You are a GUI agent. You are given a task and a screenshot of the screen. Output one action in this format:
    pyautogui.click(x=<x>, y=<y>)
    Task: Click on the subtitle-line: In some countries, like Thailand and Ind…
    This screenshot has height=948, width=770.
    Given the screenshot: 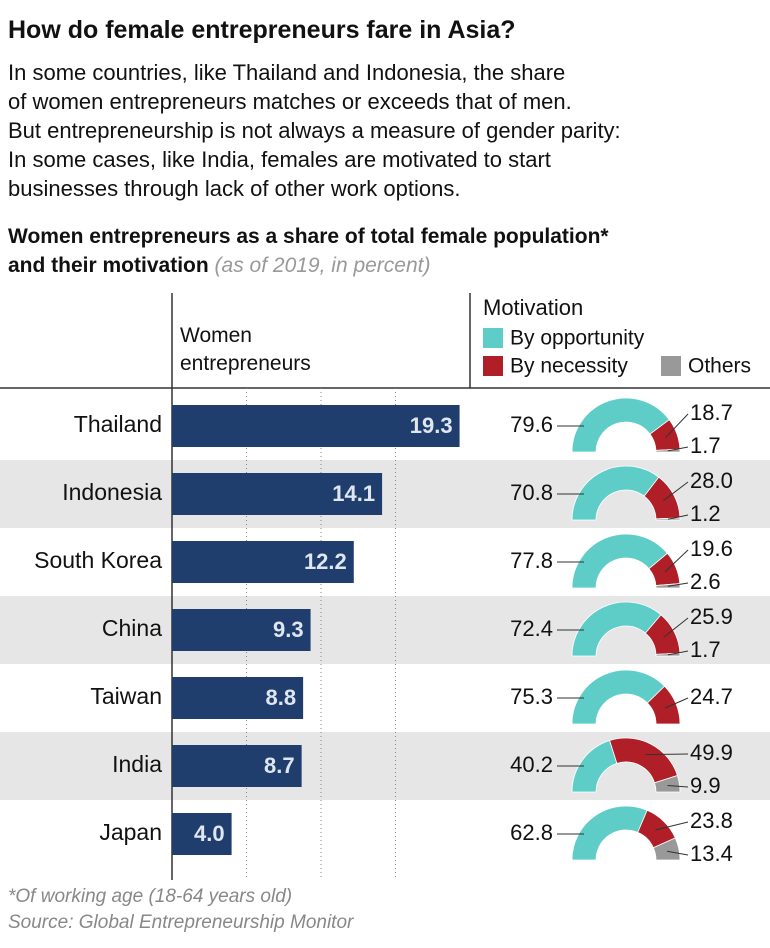 What is the action you would take?
    pyautogui.click(x=287, y=72)
    